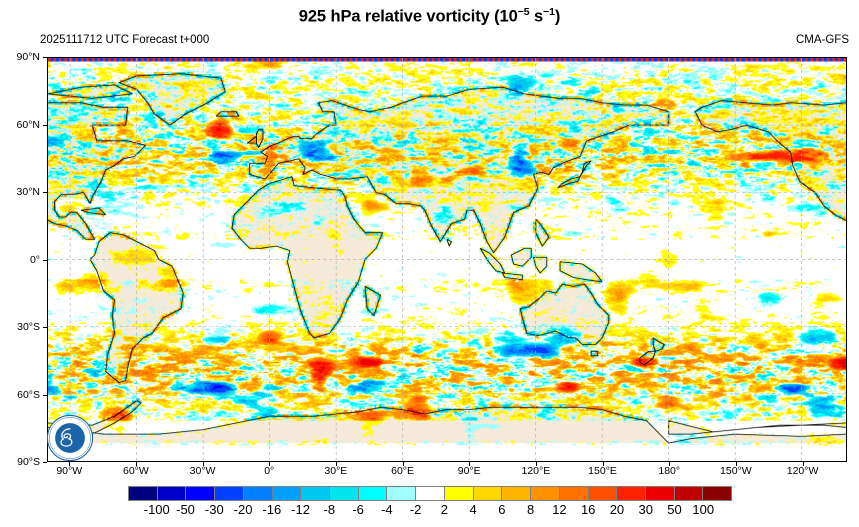 The width and height of the screenshot is (859, 527). Describe the element at coordinates (703, 509) in the screenshot. I see `colorbar-tick-label: 100` at that location.